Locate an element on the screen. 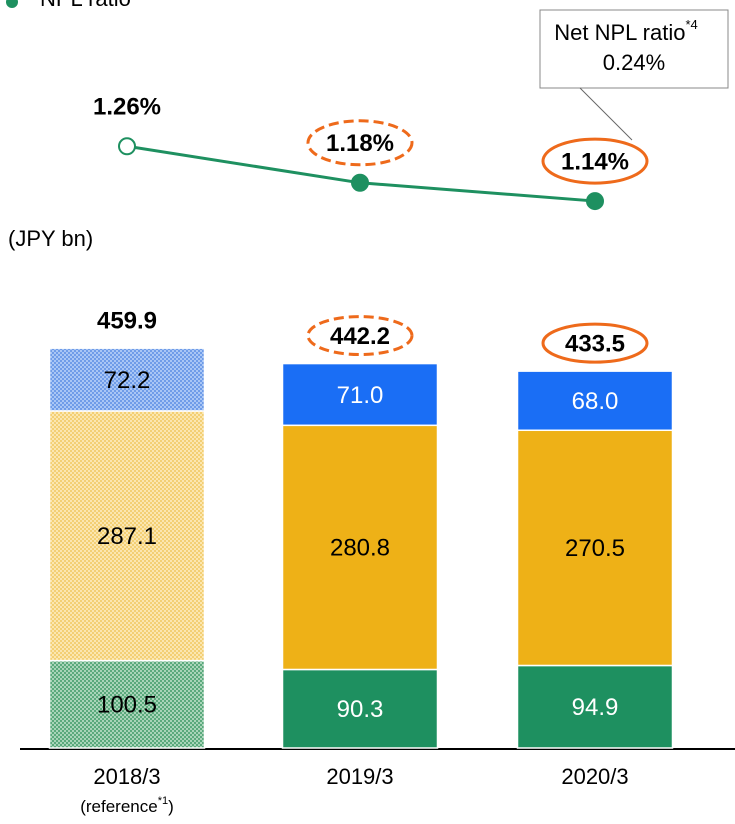 This screenshot has width=735, height=824. segment-label: 90.3 is located at coordinates (360, 709).